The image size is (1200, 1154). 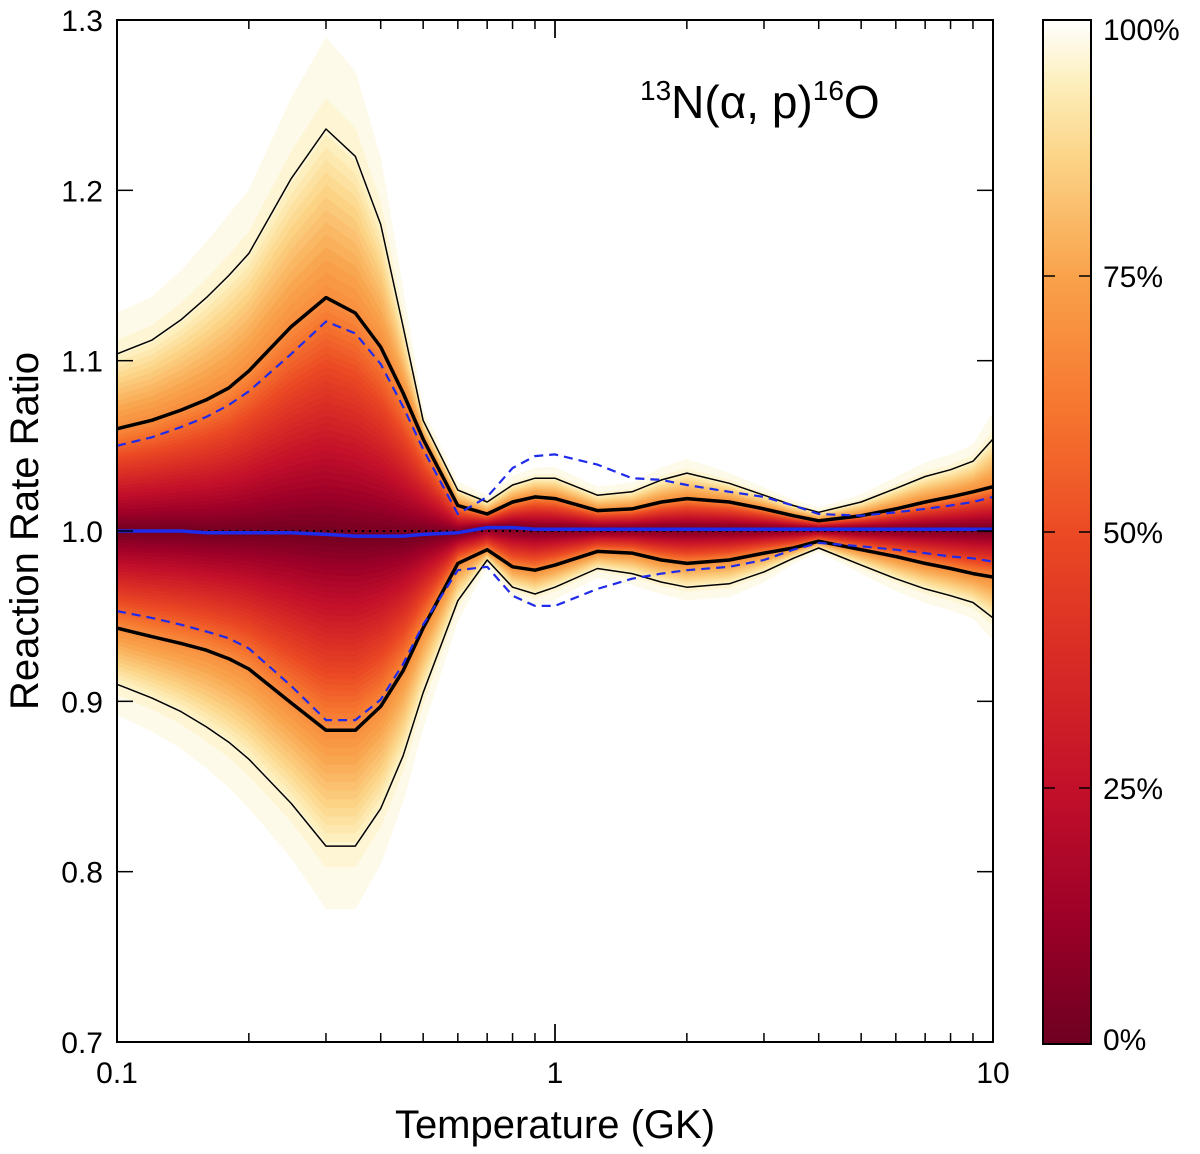 I want to click on series-lower-inner-bound, so click(x=555, y=636).